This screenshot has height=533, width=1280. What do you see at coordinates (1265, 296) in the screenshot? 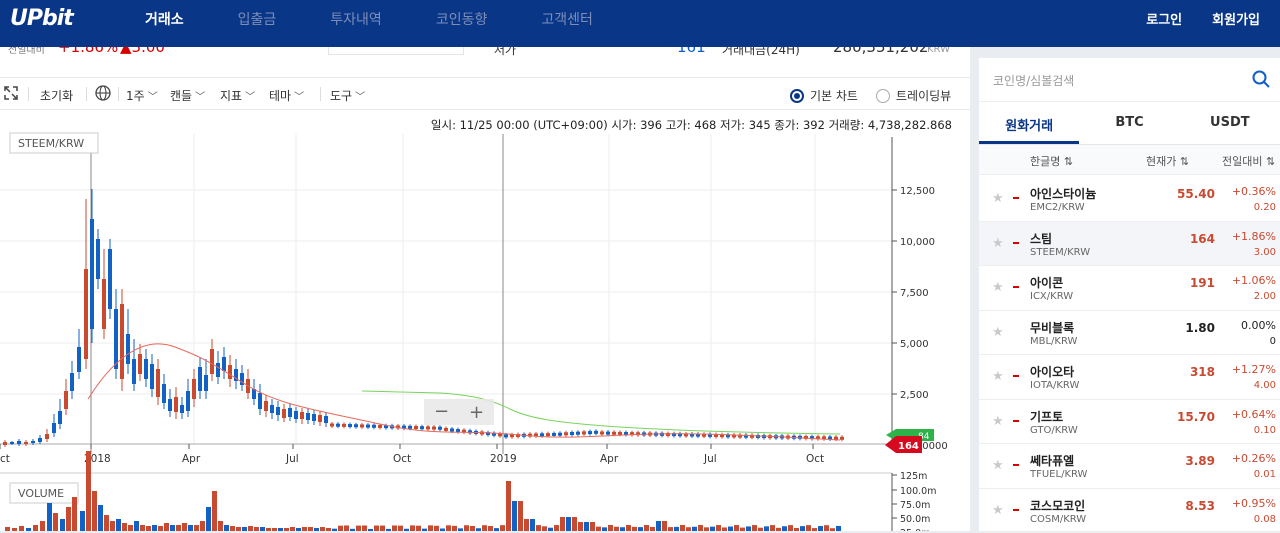
I see `coin-change-amount: 2.00` at bounding box center [1265, 296].